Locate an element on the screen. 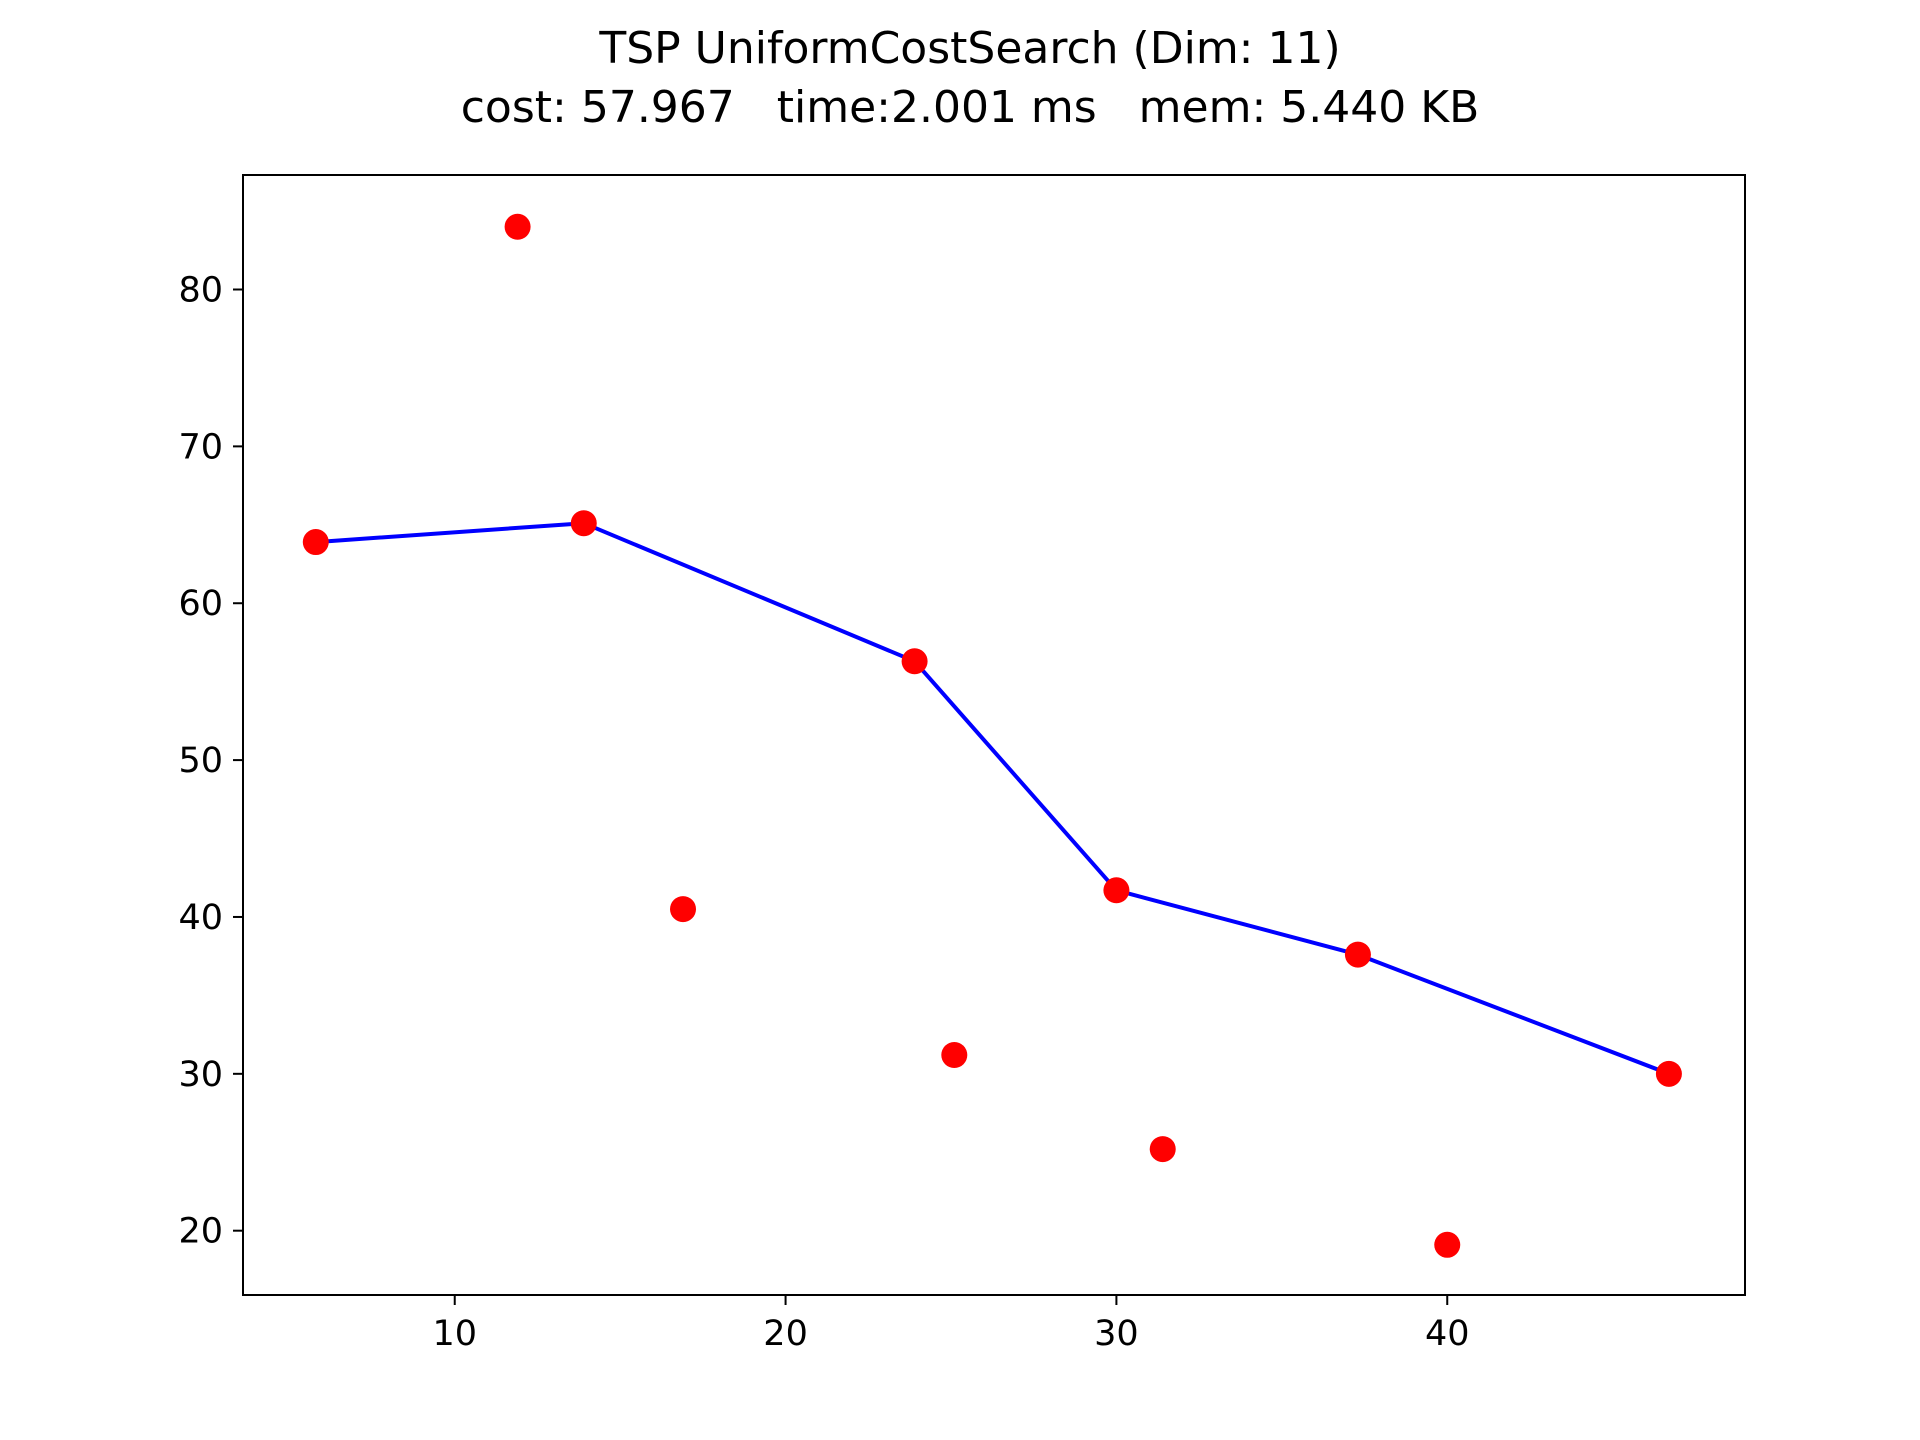  y-tick-label: 70 is located at coordinates (200, 447).